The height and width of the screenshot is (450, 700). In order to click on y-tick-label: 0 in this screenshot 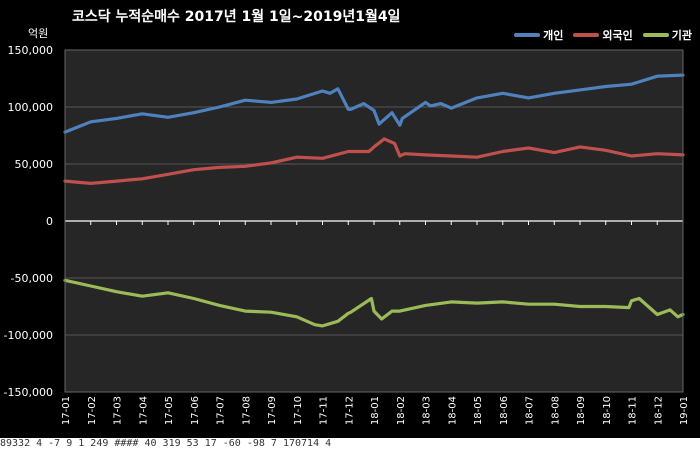, I will do `click(49, 221)`.